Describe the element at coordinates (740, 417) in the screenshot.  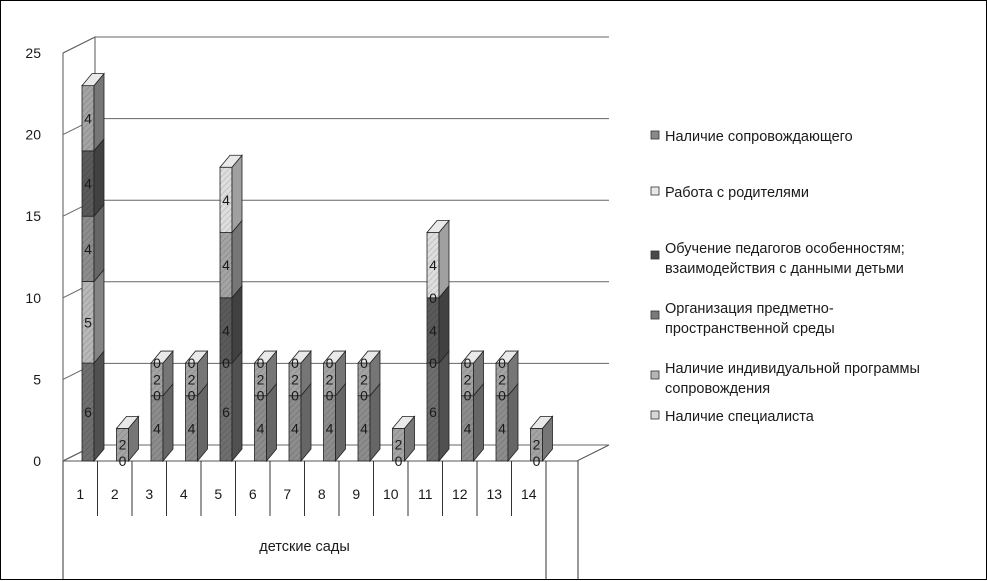
I see `legend-entry: Наличие специалиста` at that location.